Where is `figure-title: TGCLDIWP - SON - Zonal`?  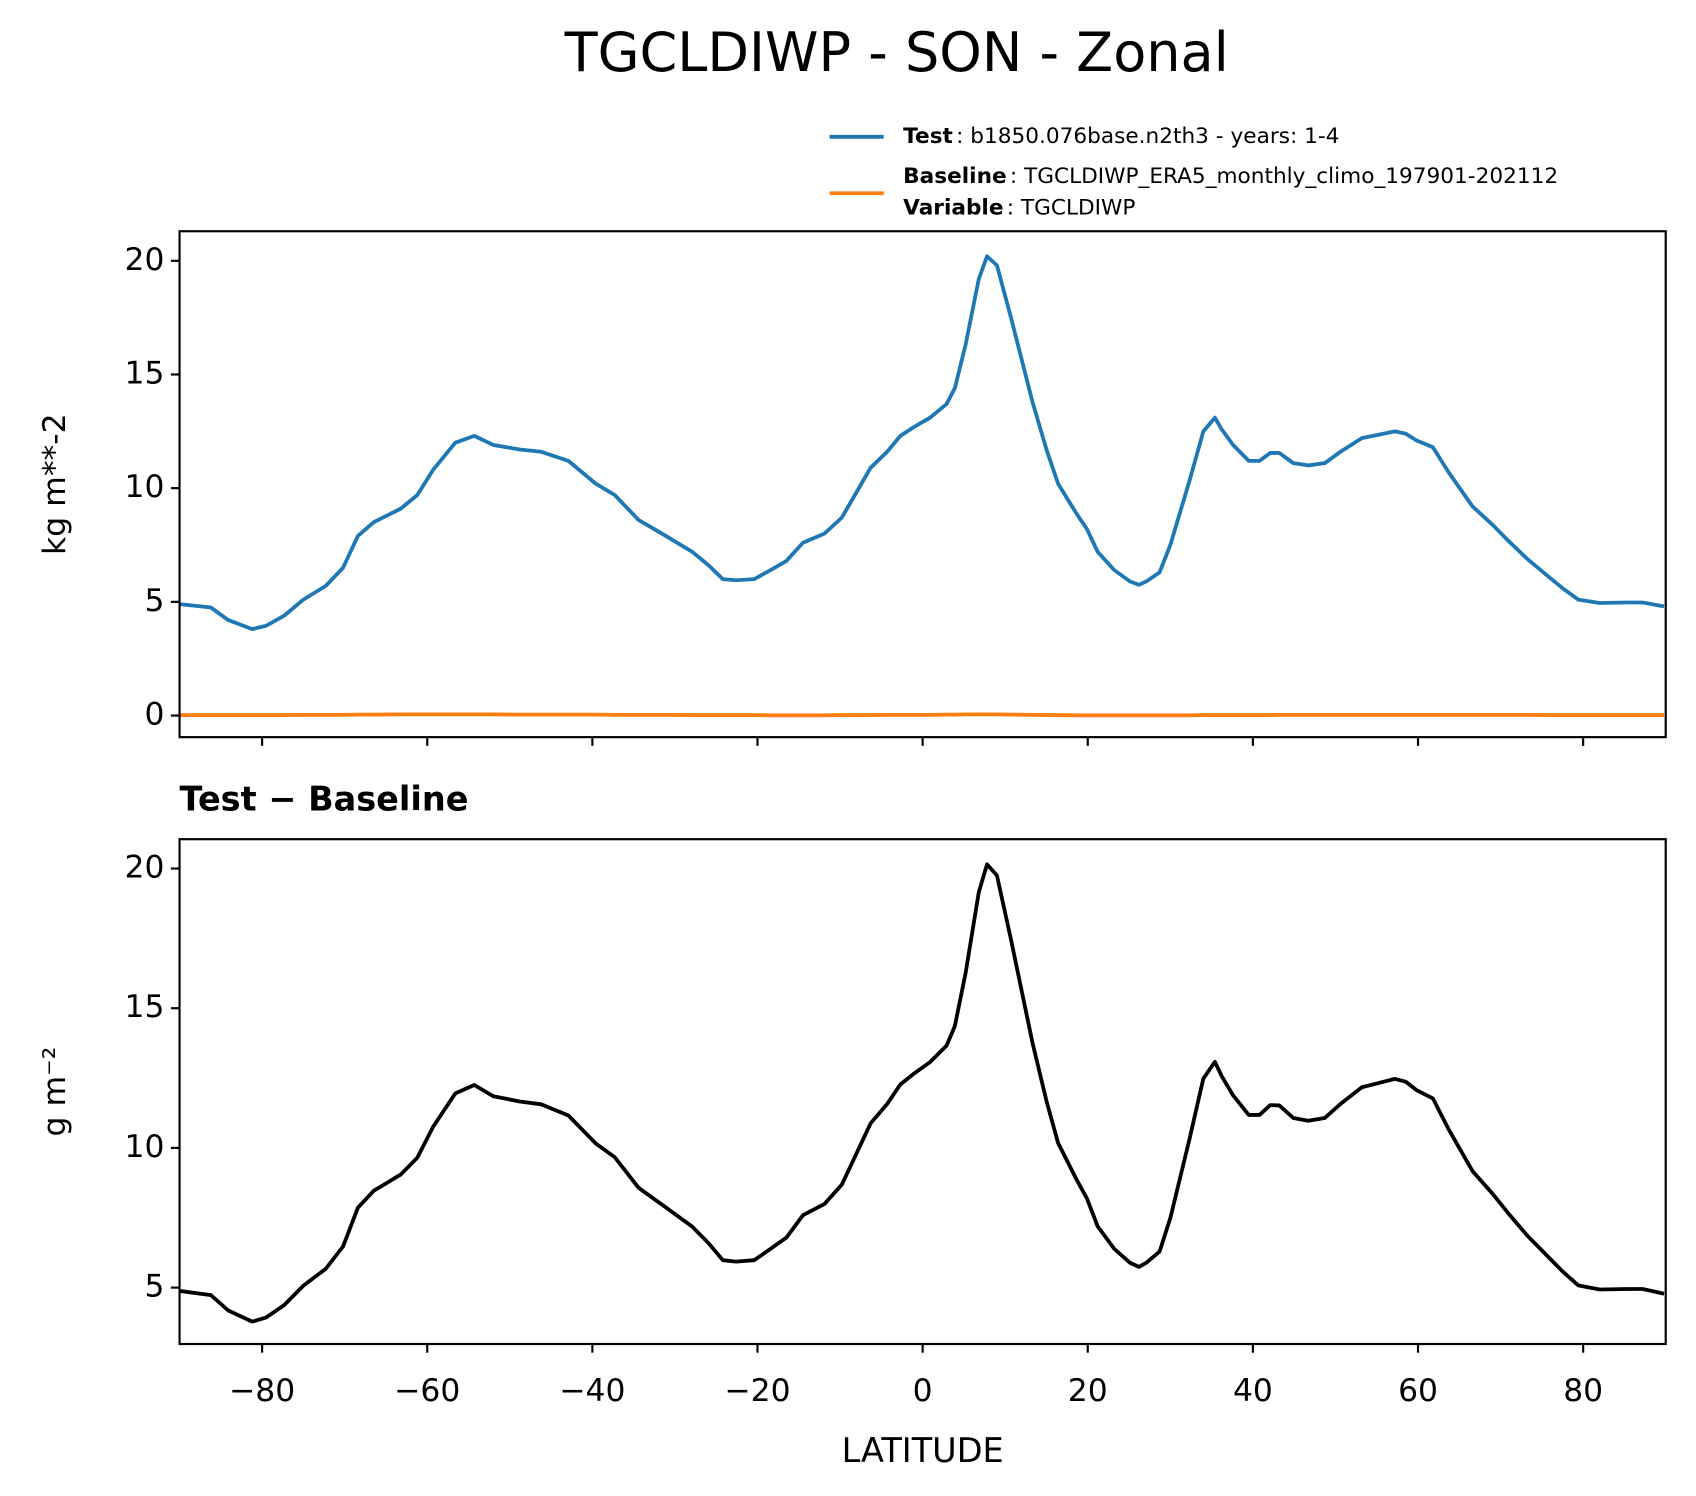 figure-title: TGCLDIWP - SON - Zonal is located at coordinates (896, 52).